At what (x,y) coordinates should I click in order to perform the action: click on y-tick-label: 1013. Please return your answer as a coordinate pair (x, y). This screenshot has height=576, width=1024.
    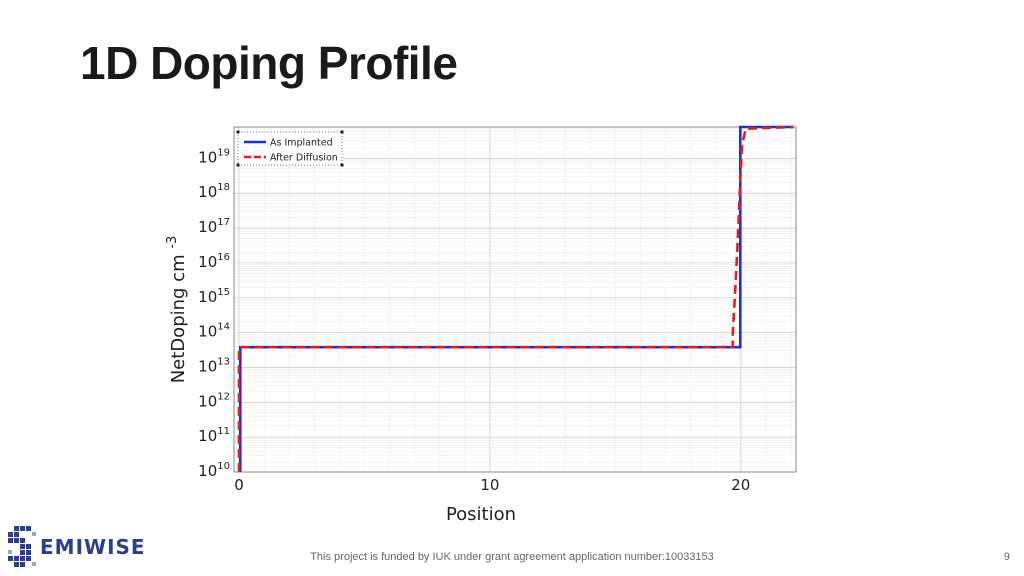
    Looking at the image, I should click on (214, 365).